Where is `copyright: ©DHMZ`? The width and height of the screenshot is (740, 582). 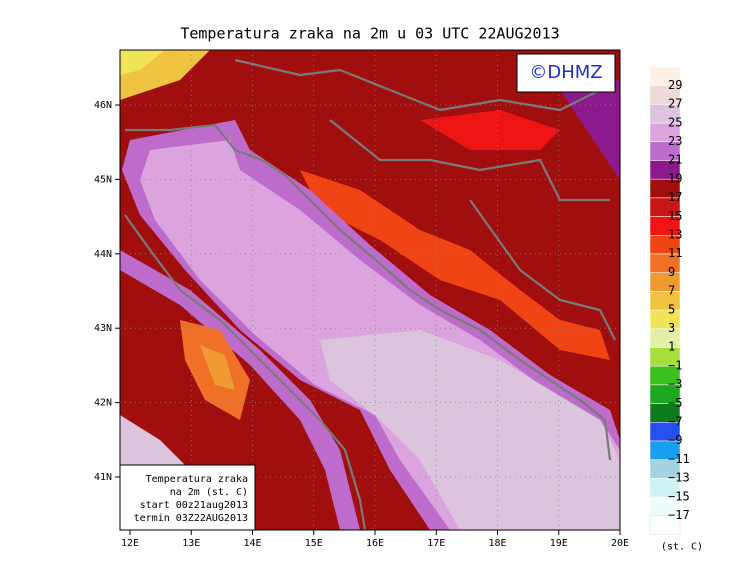
copyright: ©DHMZ is located at coordinates (565, 72).